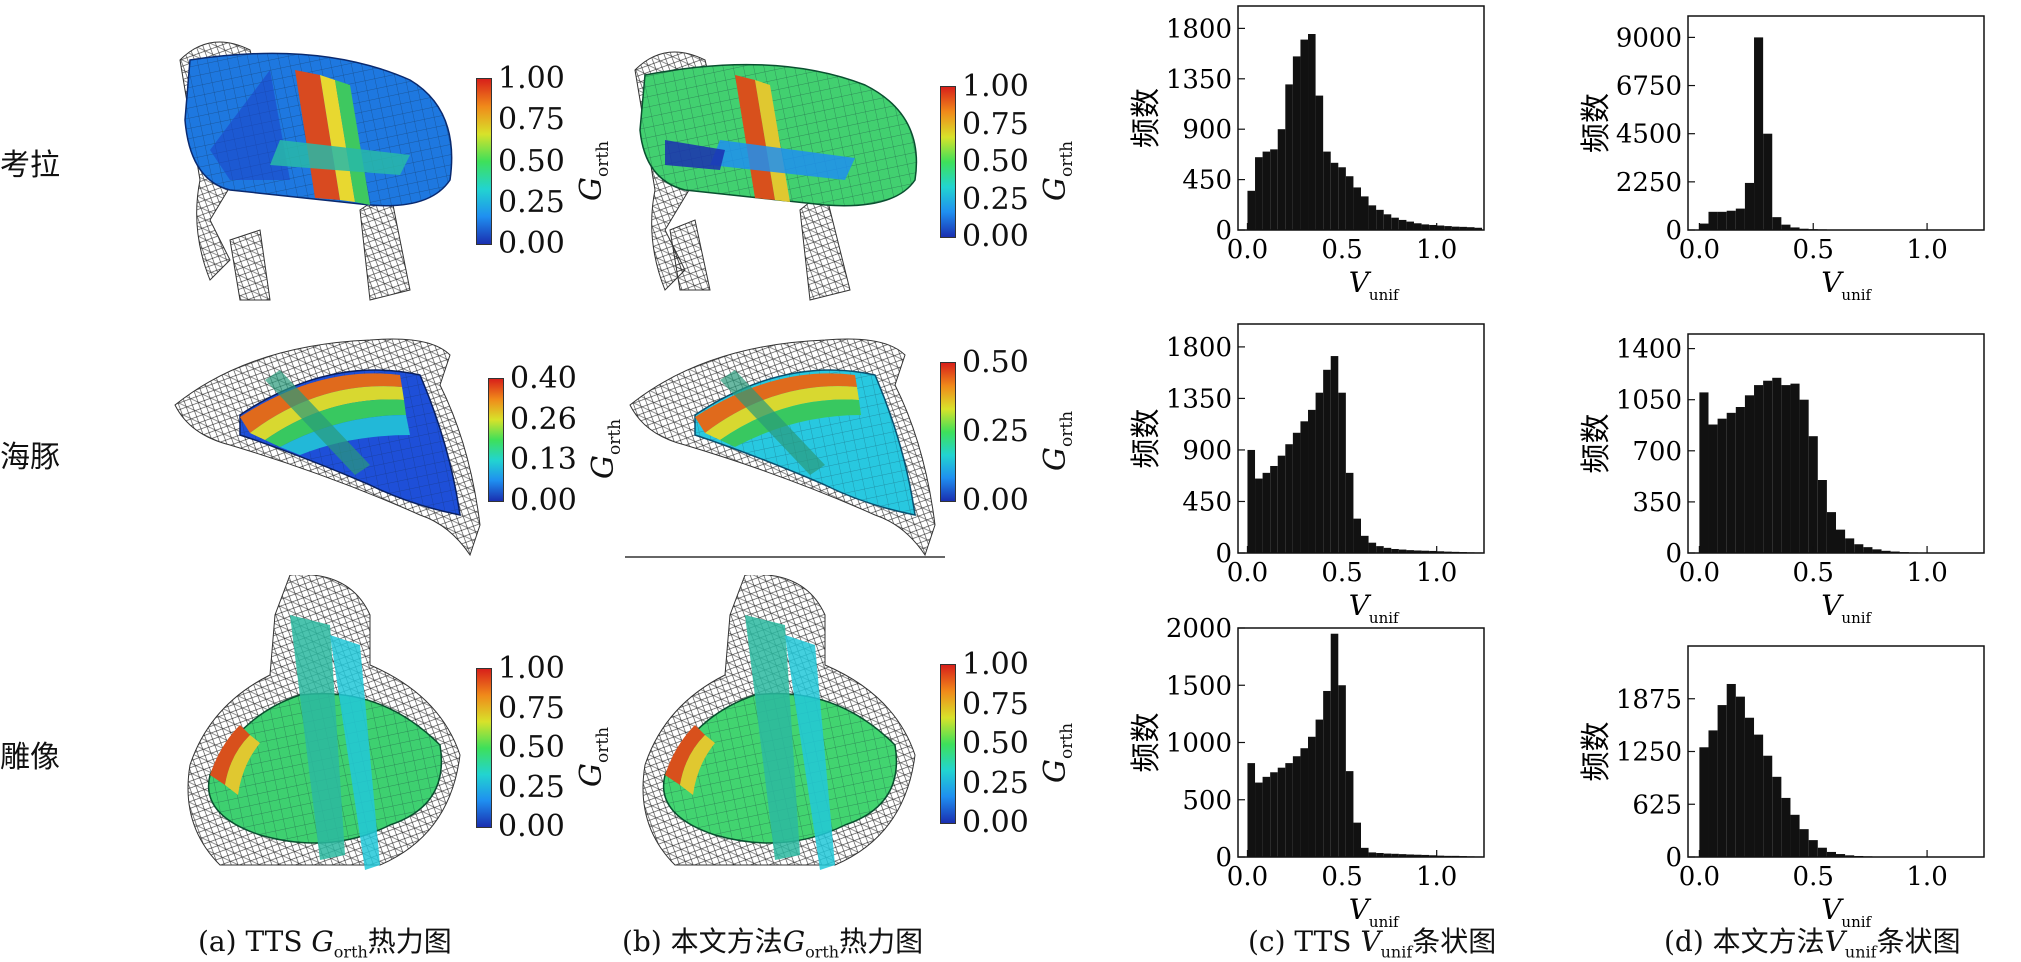  What do you see at coordinates (948, 432) in the screenshot?
I see `colorbar-b-row2` at bounding box center [948, 432].